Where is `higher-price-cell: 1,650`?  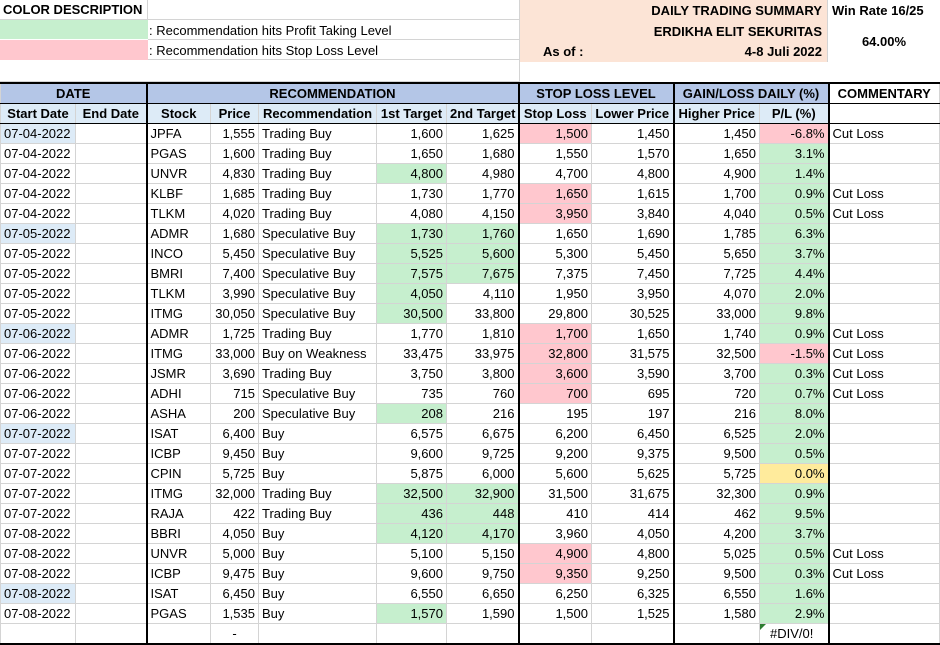
higher-price-cell: 1,650 is located at coordinates (716, 153).